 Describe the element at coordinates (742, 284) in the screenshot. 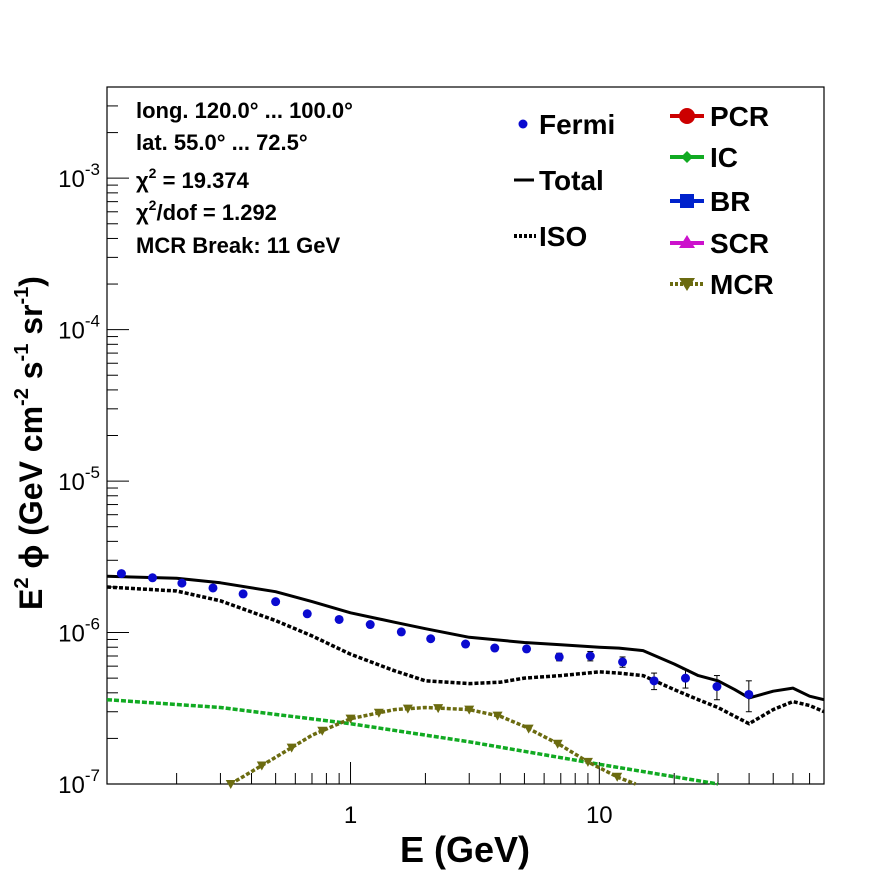

I see `legend-mcr-label: MCR` at that location.